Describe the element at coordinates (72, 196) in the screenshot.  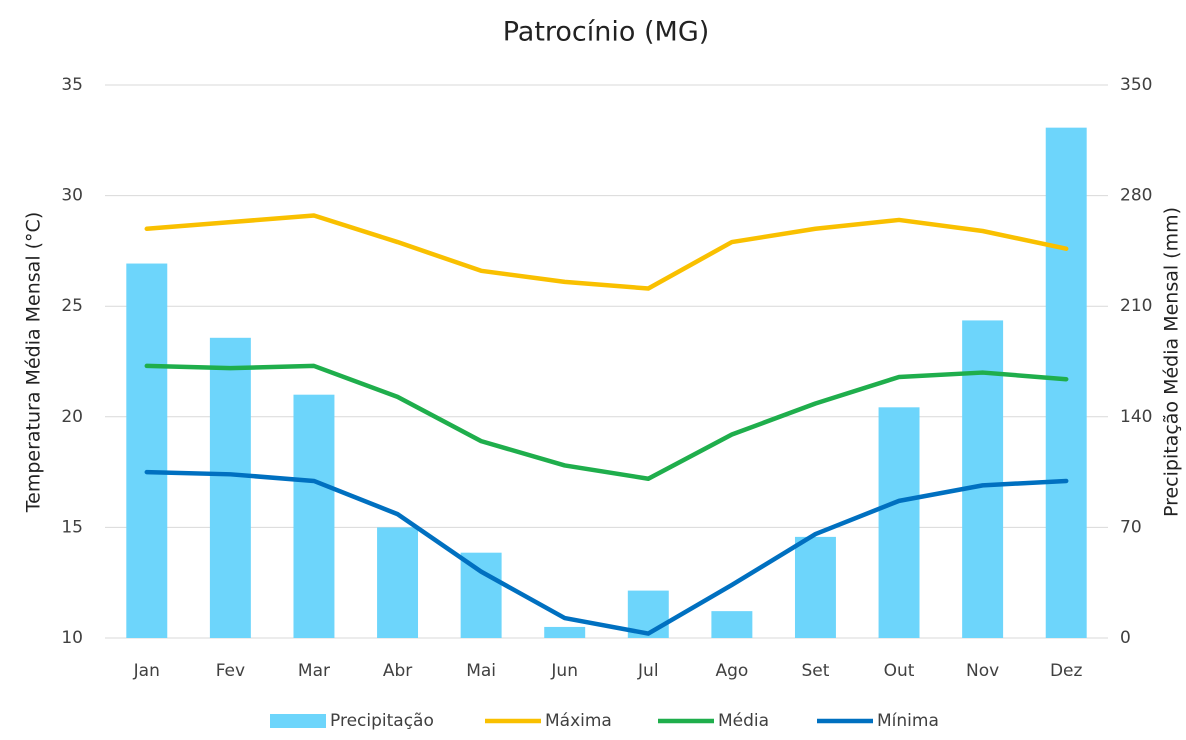
I see `y-tick-label: 30` at that location.